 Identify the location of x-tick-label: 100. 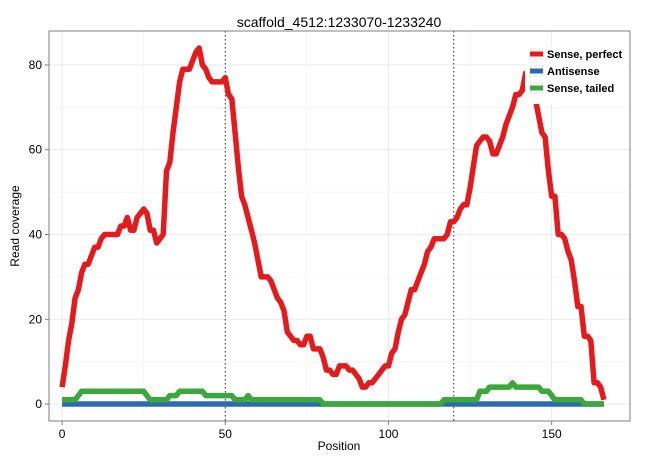
(388, 434).